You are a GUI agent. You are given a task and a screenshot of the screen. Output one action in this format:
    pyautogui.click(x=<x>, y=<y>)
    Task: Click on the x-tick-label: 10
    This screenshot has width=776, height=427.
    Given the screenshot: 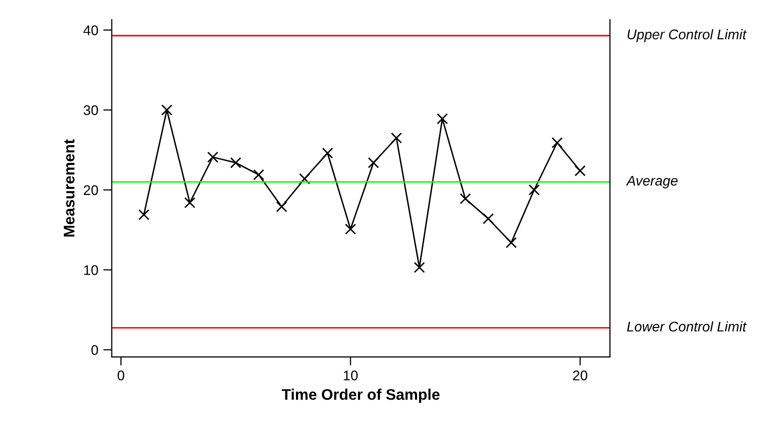 What is the action you would take?
    pyautogui.click(x=351, y=375)
    